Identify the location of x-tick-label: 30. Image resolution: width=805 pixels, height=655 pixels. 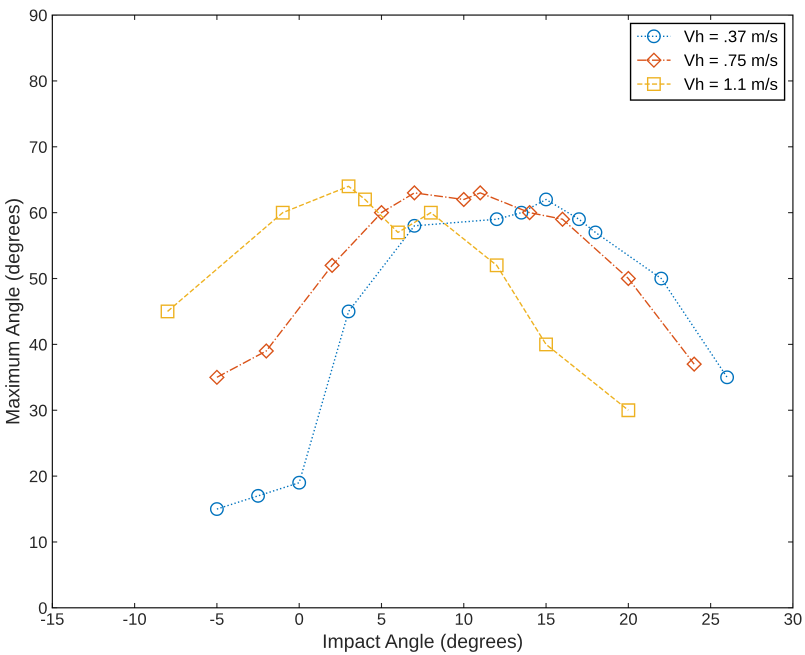
(793, 619).